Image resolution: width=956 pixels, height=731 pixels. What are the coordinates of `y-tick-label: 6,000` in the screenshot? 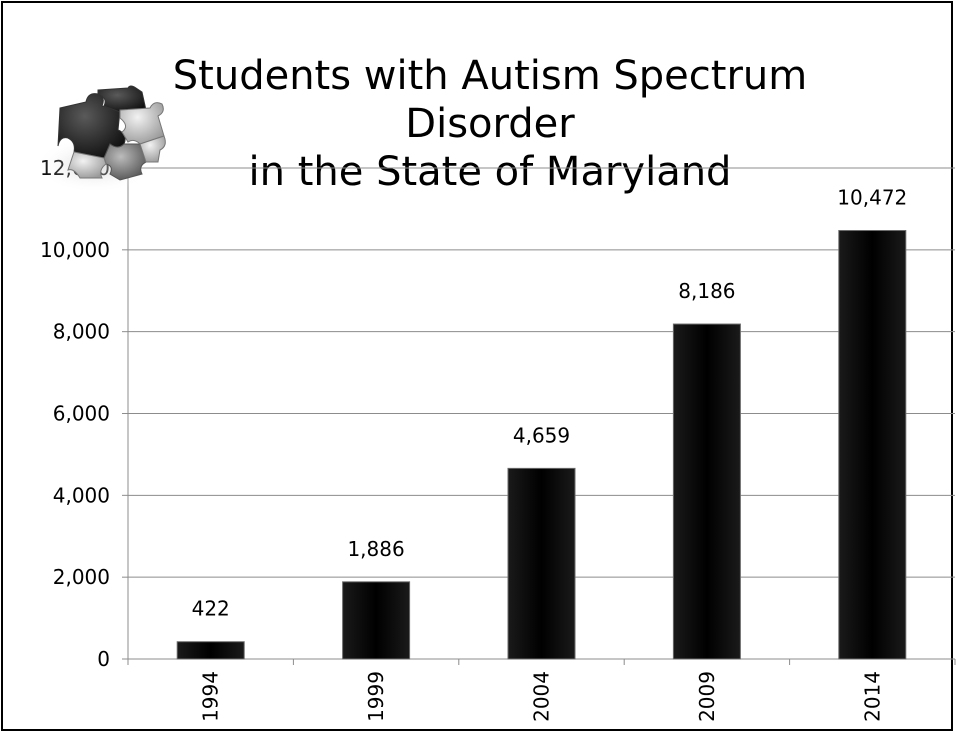 It's located at (81, 414).